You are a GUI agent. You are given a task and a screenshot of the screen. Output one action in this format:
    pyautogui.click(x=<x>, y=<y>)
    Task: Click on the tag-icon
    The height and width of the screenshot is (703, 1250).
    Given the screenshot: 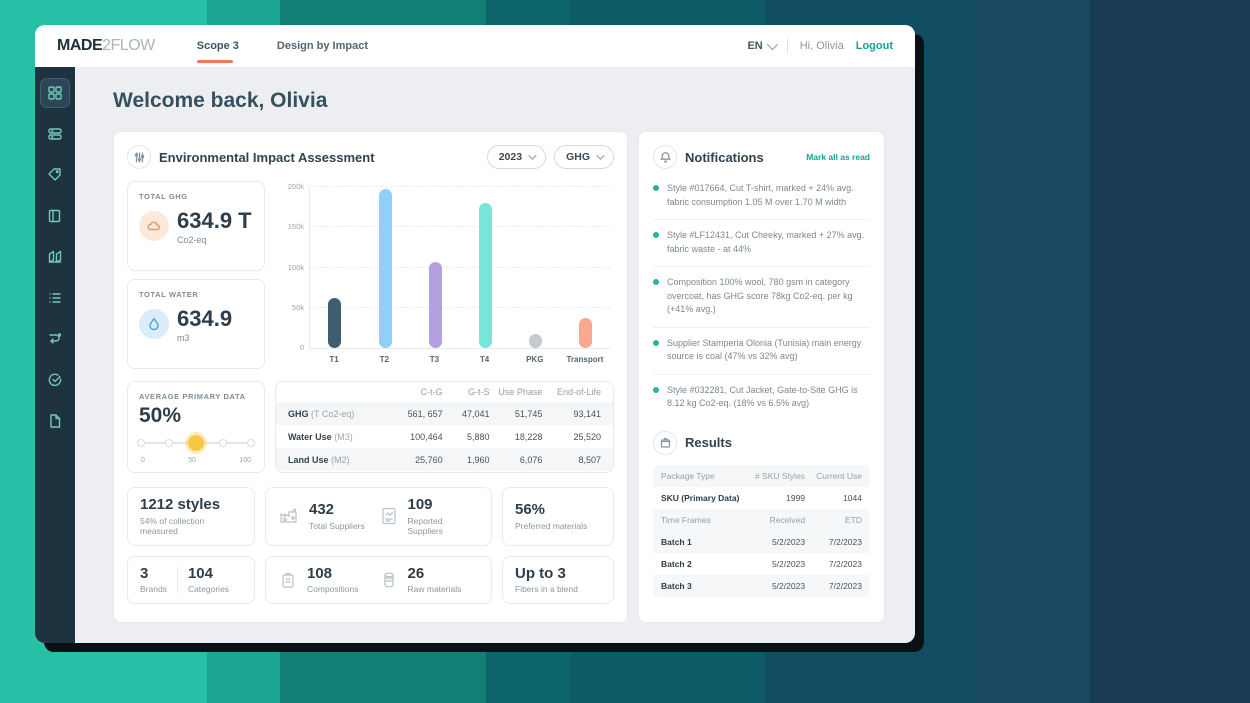 What is the action you would take?
    pyautogui.click(x=54, y=174)
    